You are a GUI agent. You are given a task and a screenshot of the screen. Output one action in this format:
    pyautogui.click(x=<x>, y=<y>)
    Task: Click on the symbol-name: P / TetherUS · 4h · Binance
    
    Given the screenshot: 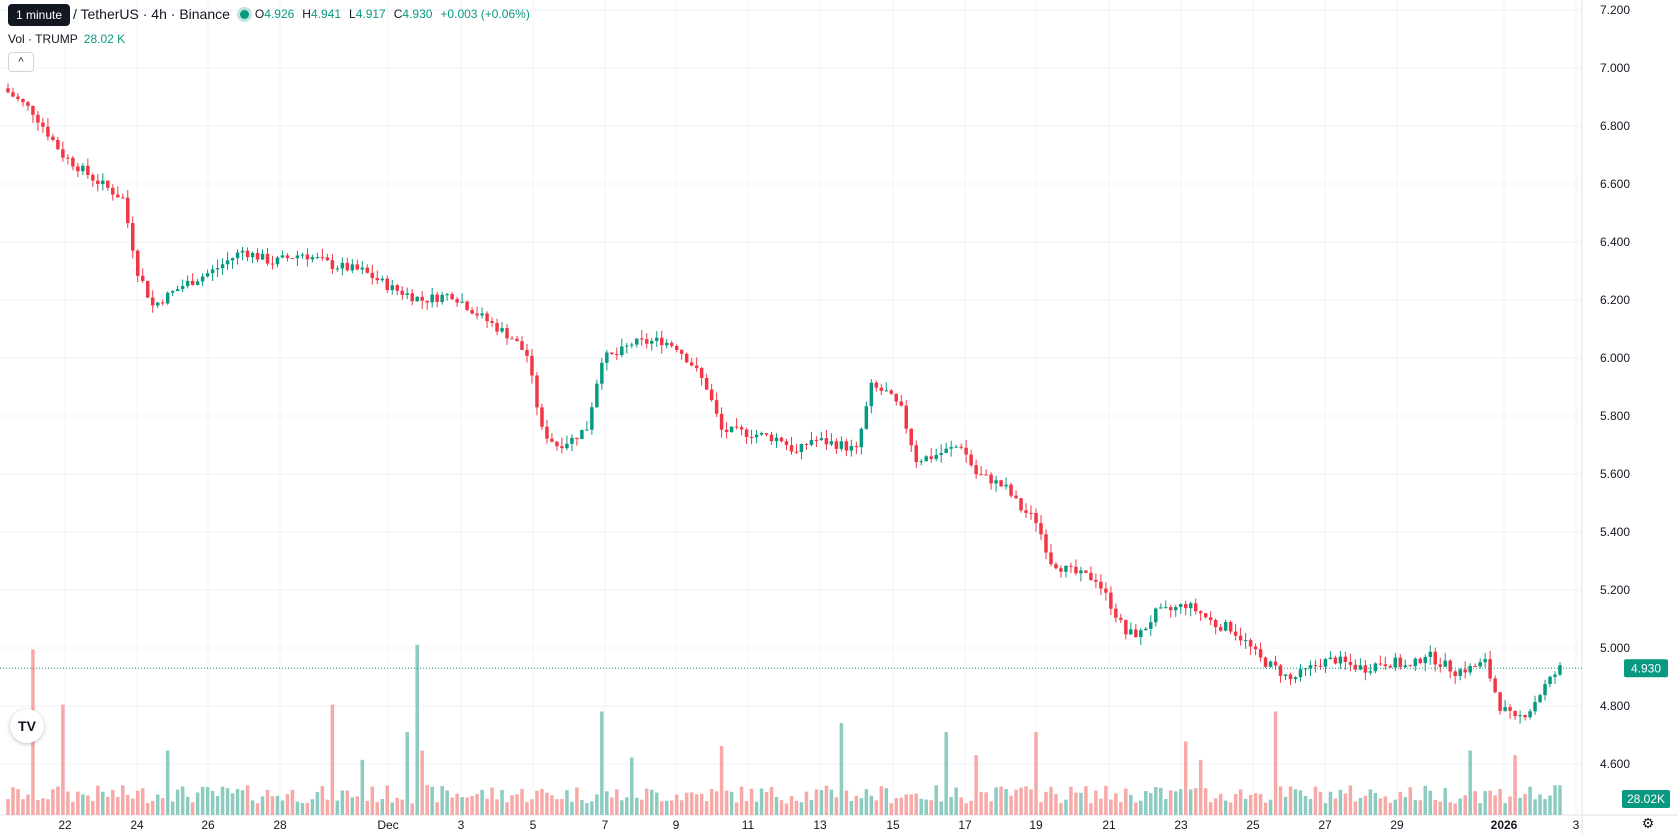 What is the action you would take?
    pyautogui.click(x=145, y=14)
    